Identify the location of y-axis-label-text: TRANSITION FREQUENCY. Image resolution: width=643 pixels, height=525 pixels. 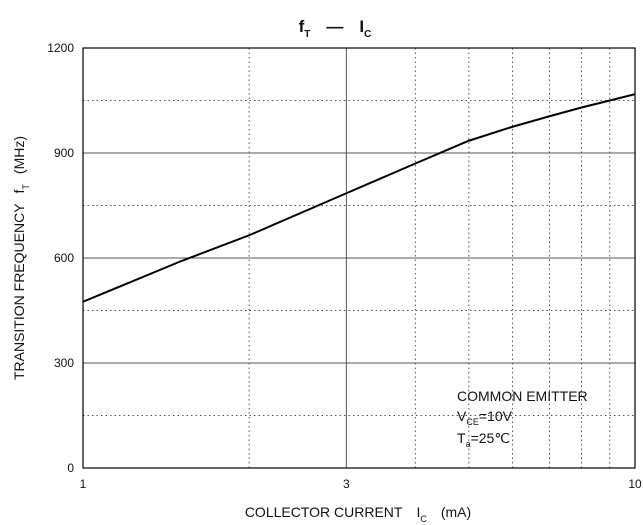
(19, 291).